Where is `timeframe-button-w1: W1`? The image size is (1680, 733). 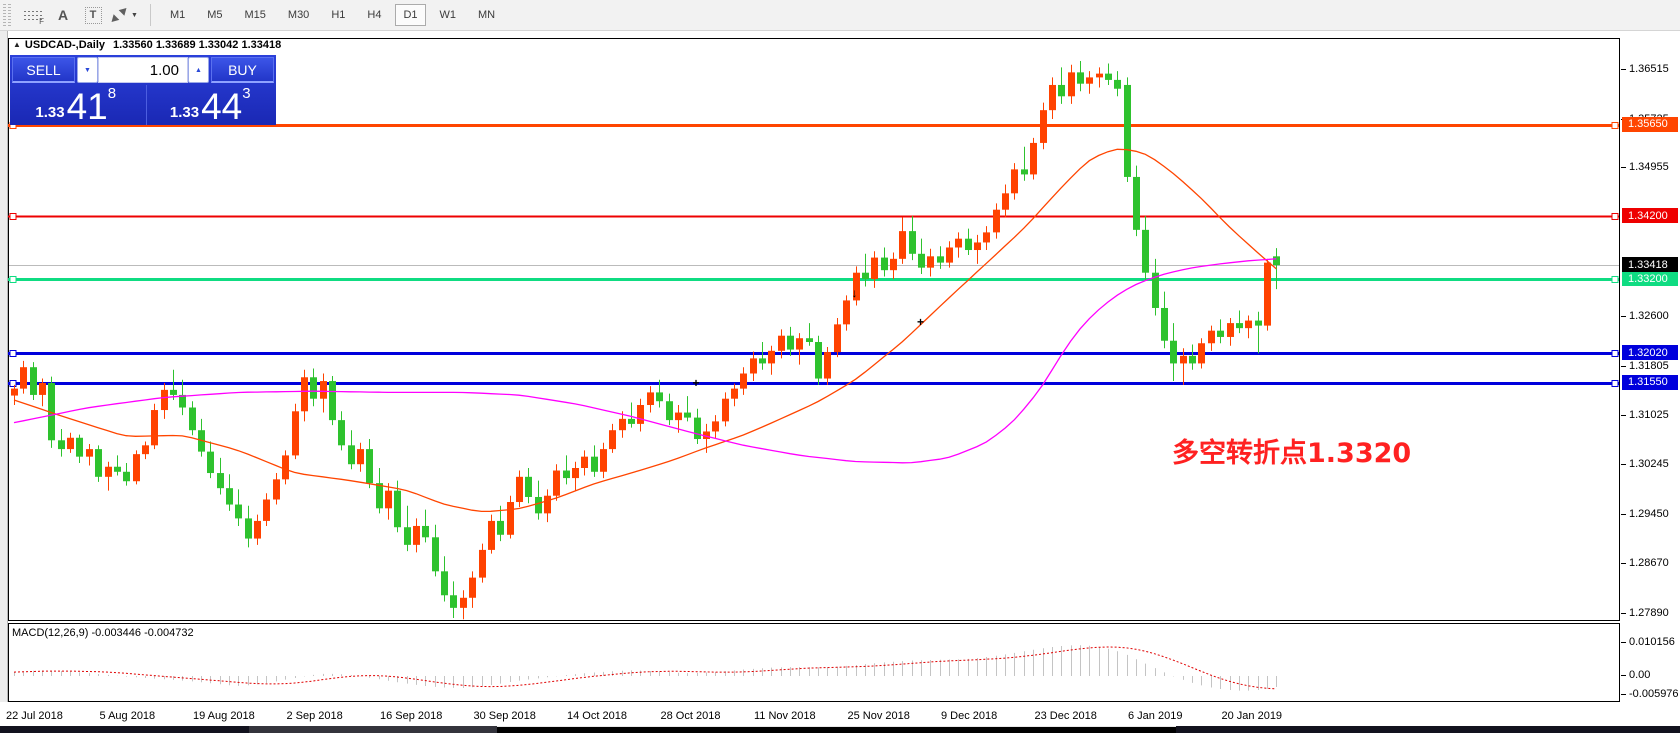
timeframe-button-w1: W1 is located at coordinates (448, 15).